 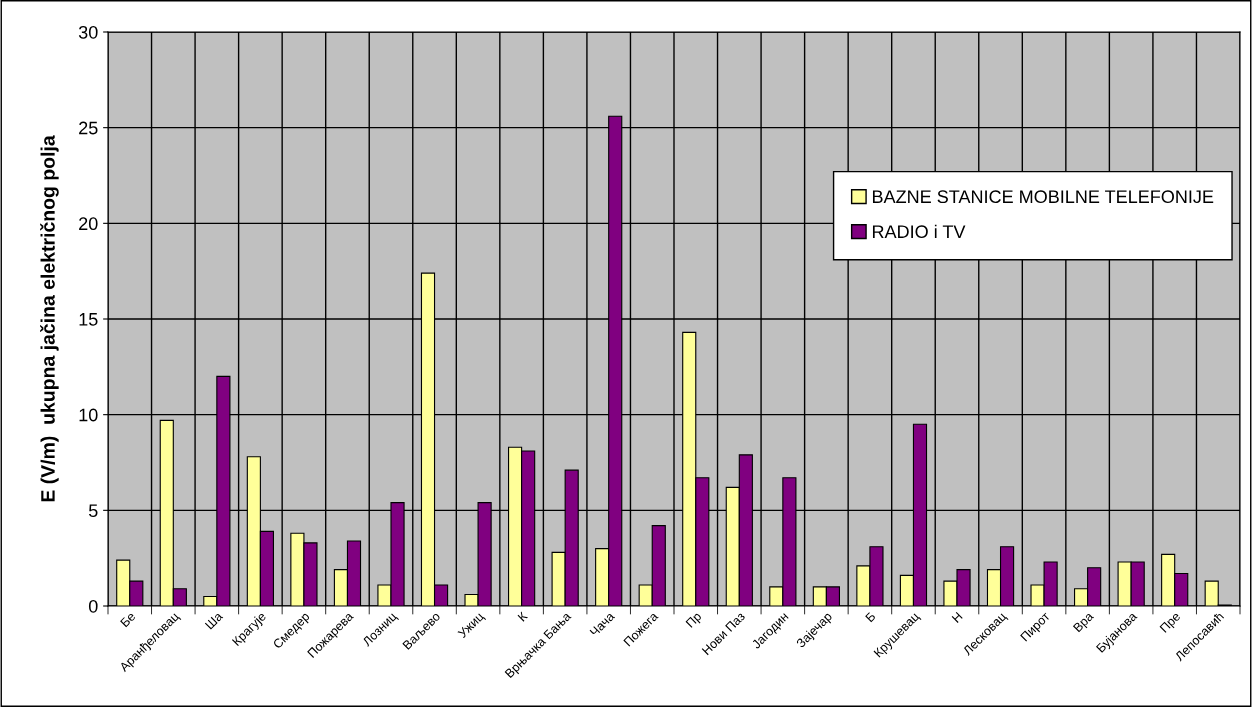 What do you see at coordinates (602, 624) in the screenshot?
I see `x-tick-label: Чача` at bounding box center [602, 624].